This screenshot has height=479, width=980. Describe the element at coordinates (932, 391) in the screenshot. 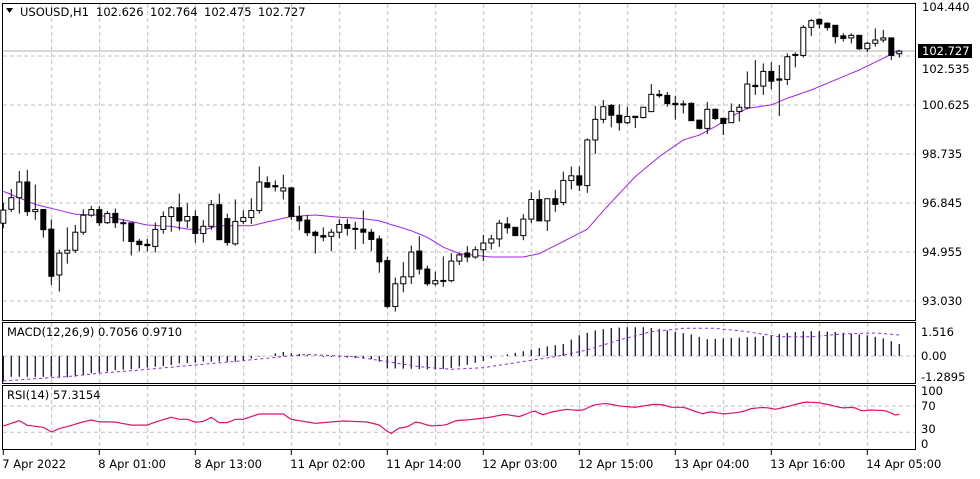

I see `rsi-tick: 100` at that location.